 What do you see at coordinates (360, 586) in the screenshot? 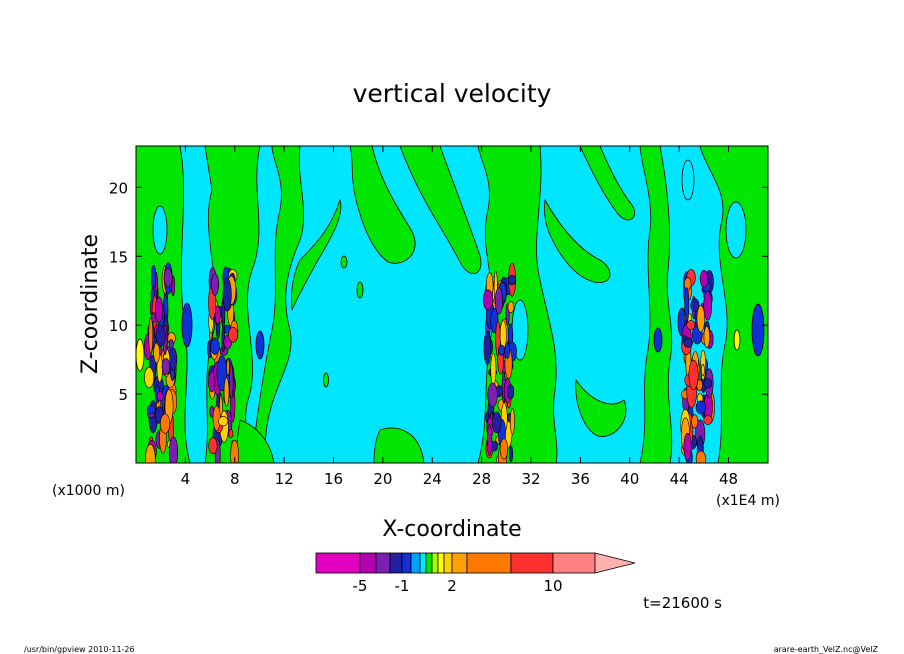
I see `colorbar-tick-label: -5` at bounding box center [360, 586].